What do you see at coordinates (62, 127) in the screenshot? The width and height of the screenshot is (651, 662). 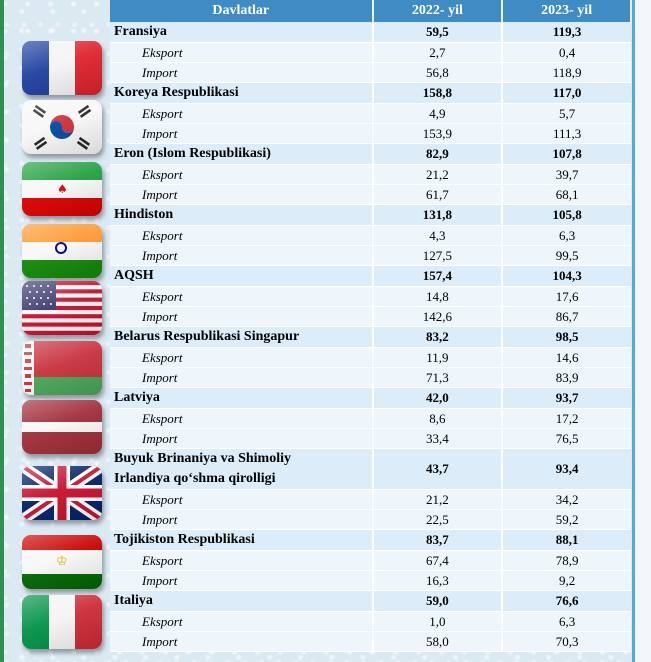 I see `south-korea-flag-icon` at bounding box center [62, 127].